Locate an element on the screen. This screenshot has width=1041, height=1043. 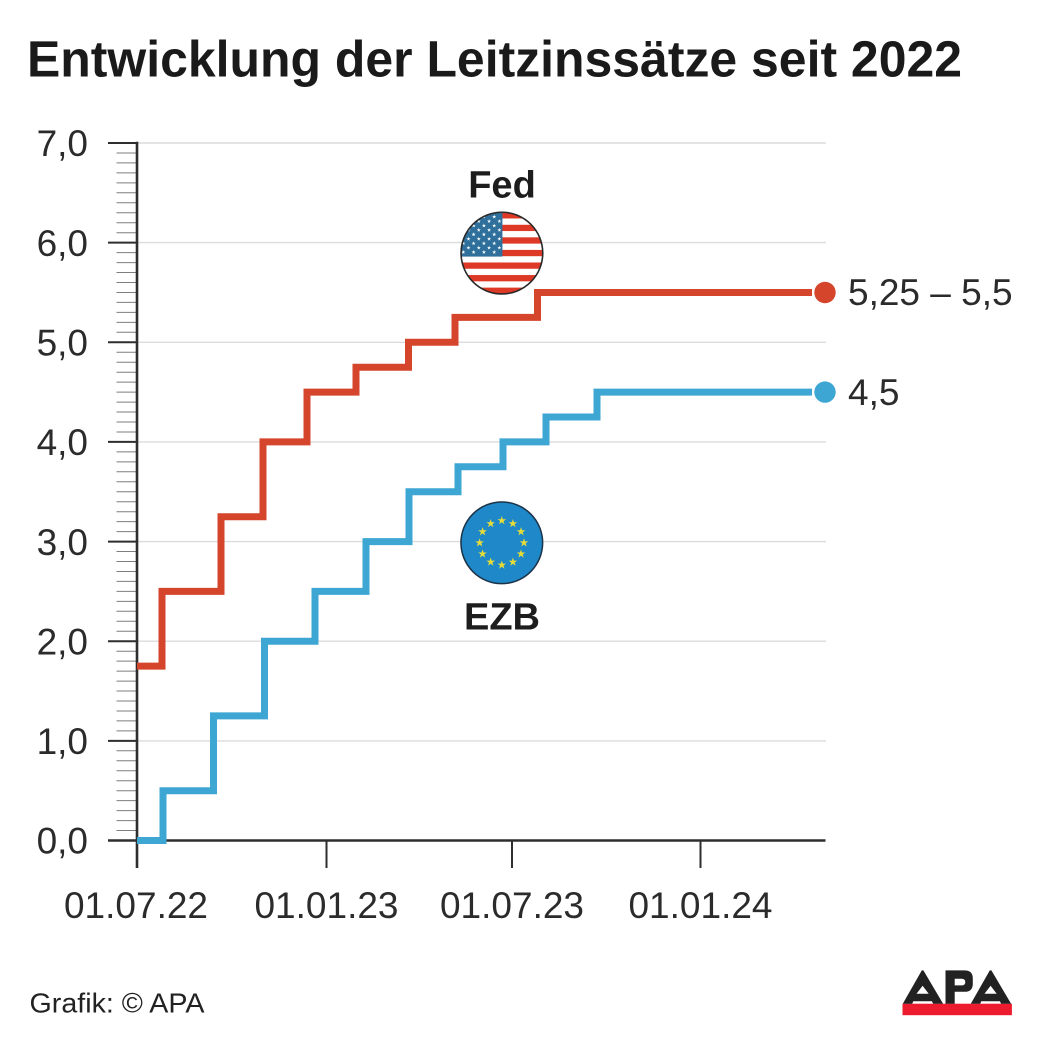
svg-text: 0,0 is located at coordinates (62, 841).